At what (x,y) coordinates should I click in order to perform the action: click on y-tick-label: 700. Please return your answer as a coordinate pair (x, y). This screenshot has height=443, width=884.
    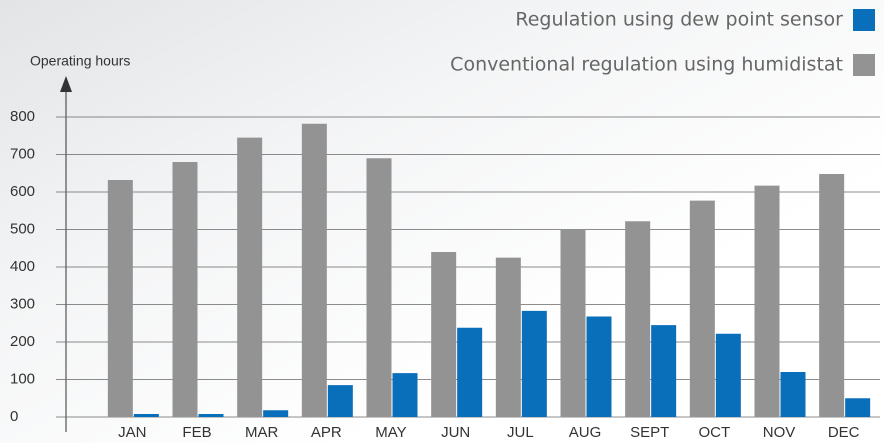
    Looking at the image, I should click on (22, 153).